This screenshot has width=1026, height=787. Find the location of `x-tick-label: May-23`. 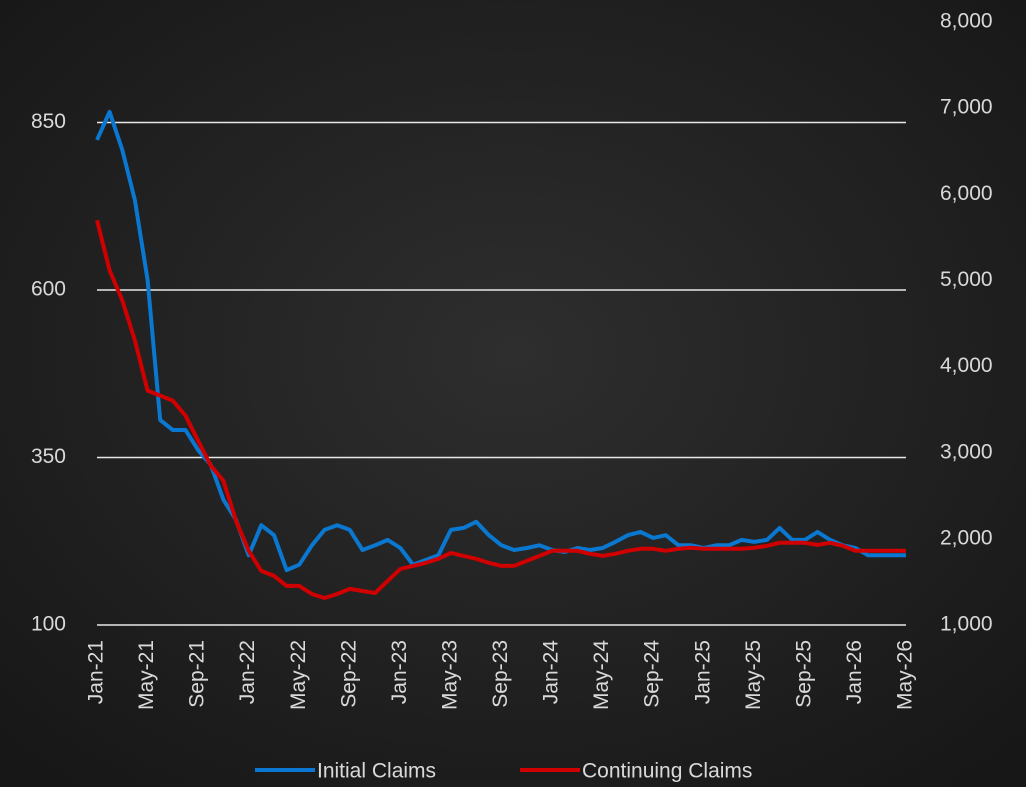

x-tick-label: May-23 is located at coordinates (449, 675).